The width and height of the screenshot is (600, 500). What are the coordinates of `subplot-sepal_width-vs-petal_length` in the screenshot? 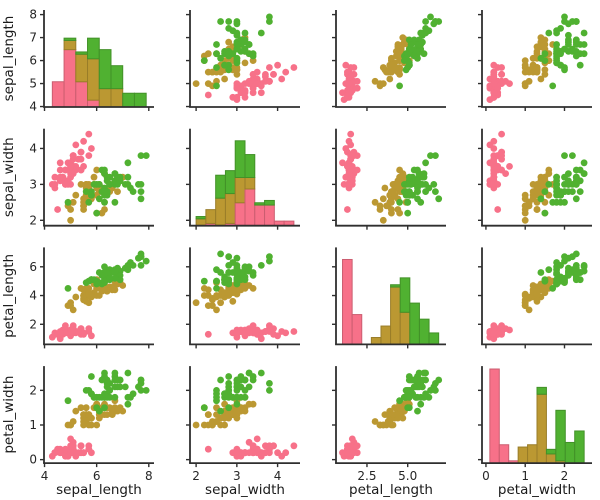 It's located at (243, 298).